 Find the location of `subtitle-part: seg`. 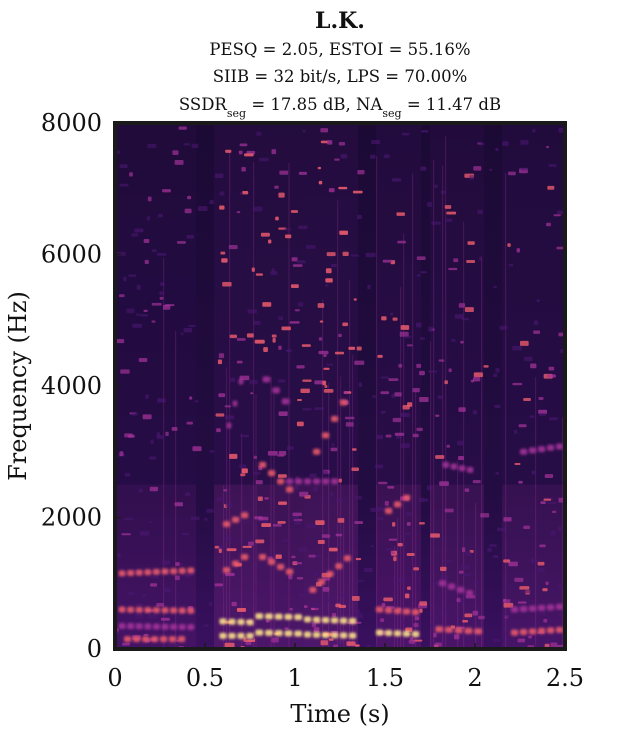

subtitle-part: seg is located at coordinates (236, 113).